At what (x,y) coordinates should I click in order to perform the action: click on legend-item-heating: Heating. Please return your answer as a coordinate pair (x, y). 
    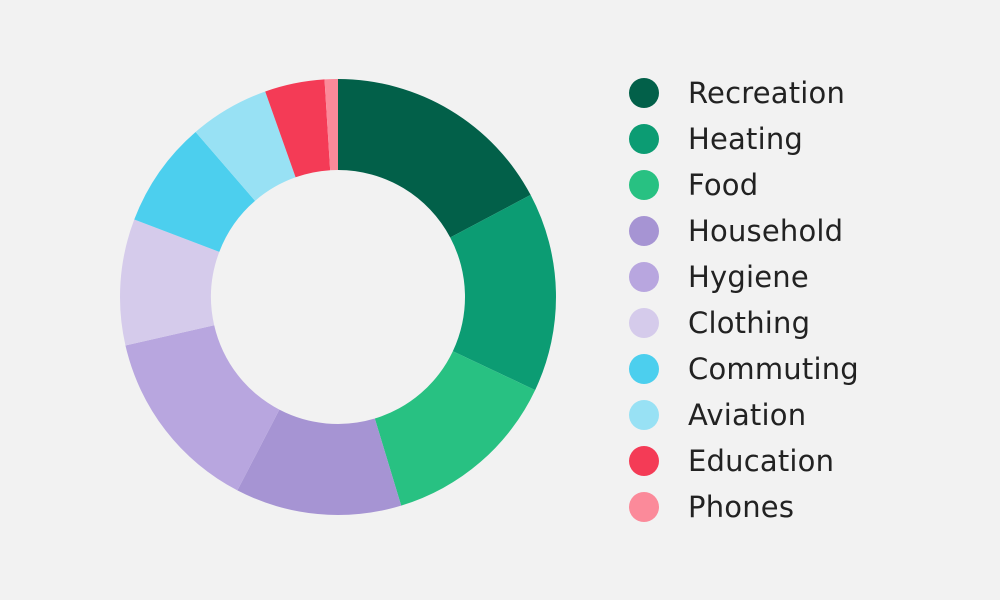
    Looking at the image, I should click on (744, 139).